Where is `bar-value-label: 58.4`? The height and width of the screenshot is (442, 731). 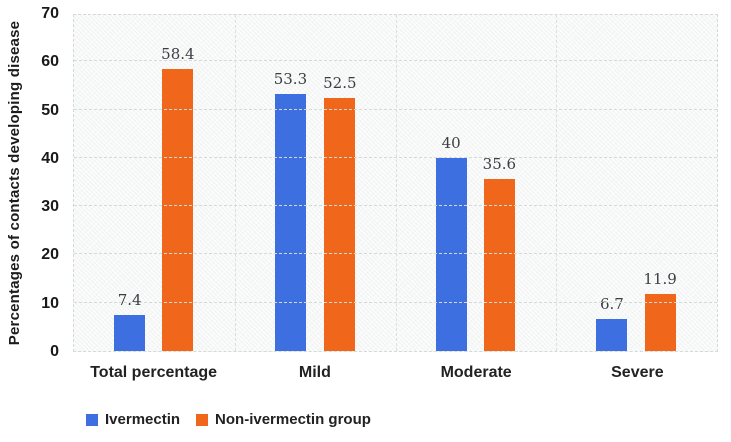 bar-value-label: 58.4 is located at coordinates (178, 54).